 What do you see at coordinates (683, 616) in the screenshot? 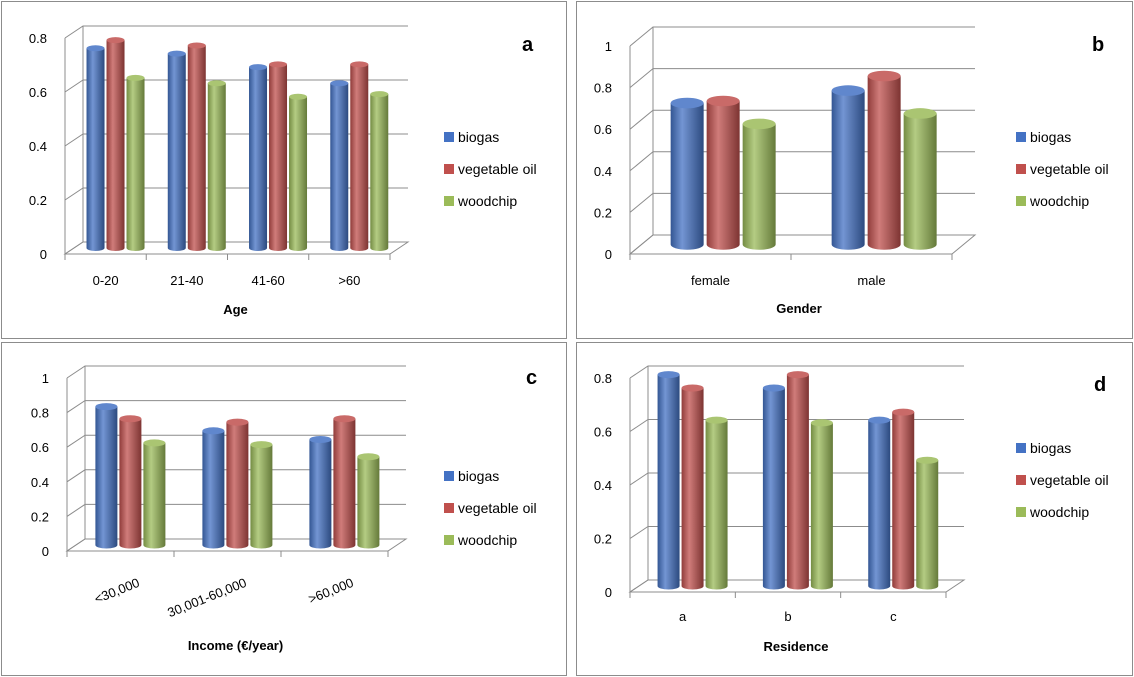
I see `x-tick-label: a` at bounding box center [683, 616].